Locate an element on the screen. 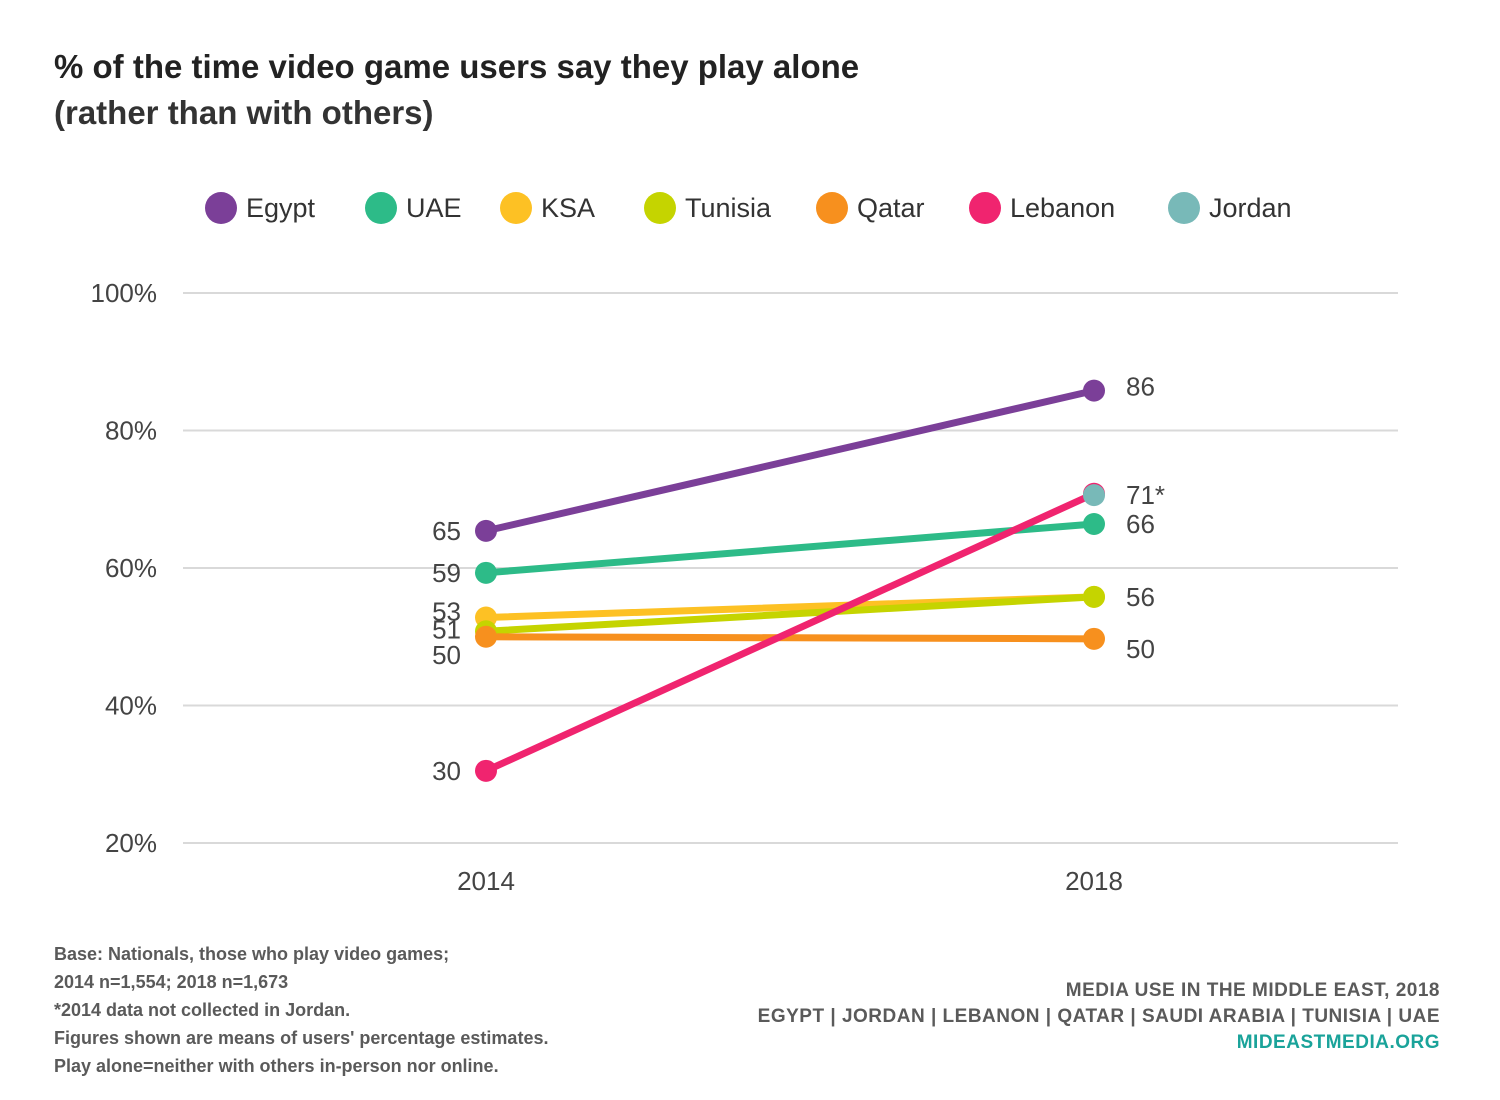  legend-item: Qatar is located at coordinates (870, 208).